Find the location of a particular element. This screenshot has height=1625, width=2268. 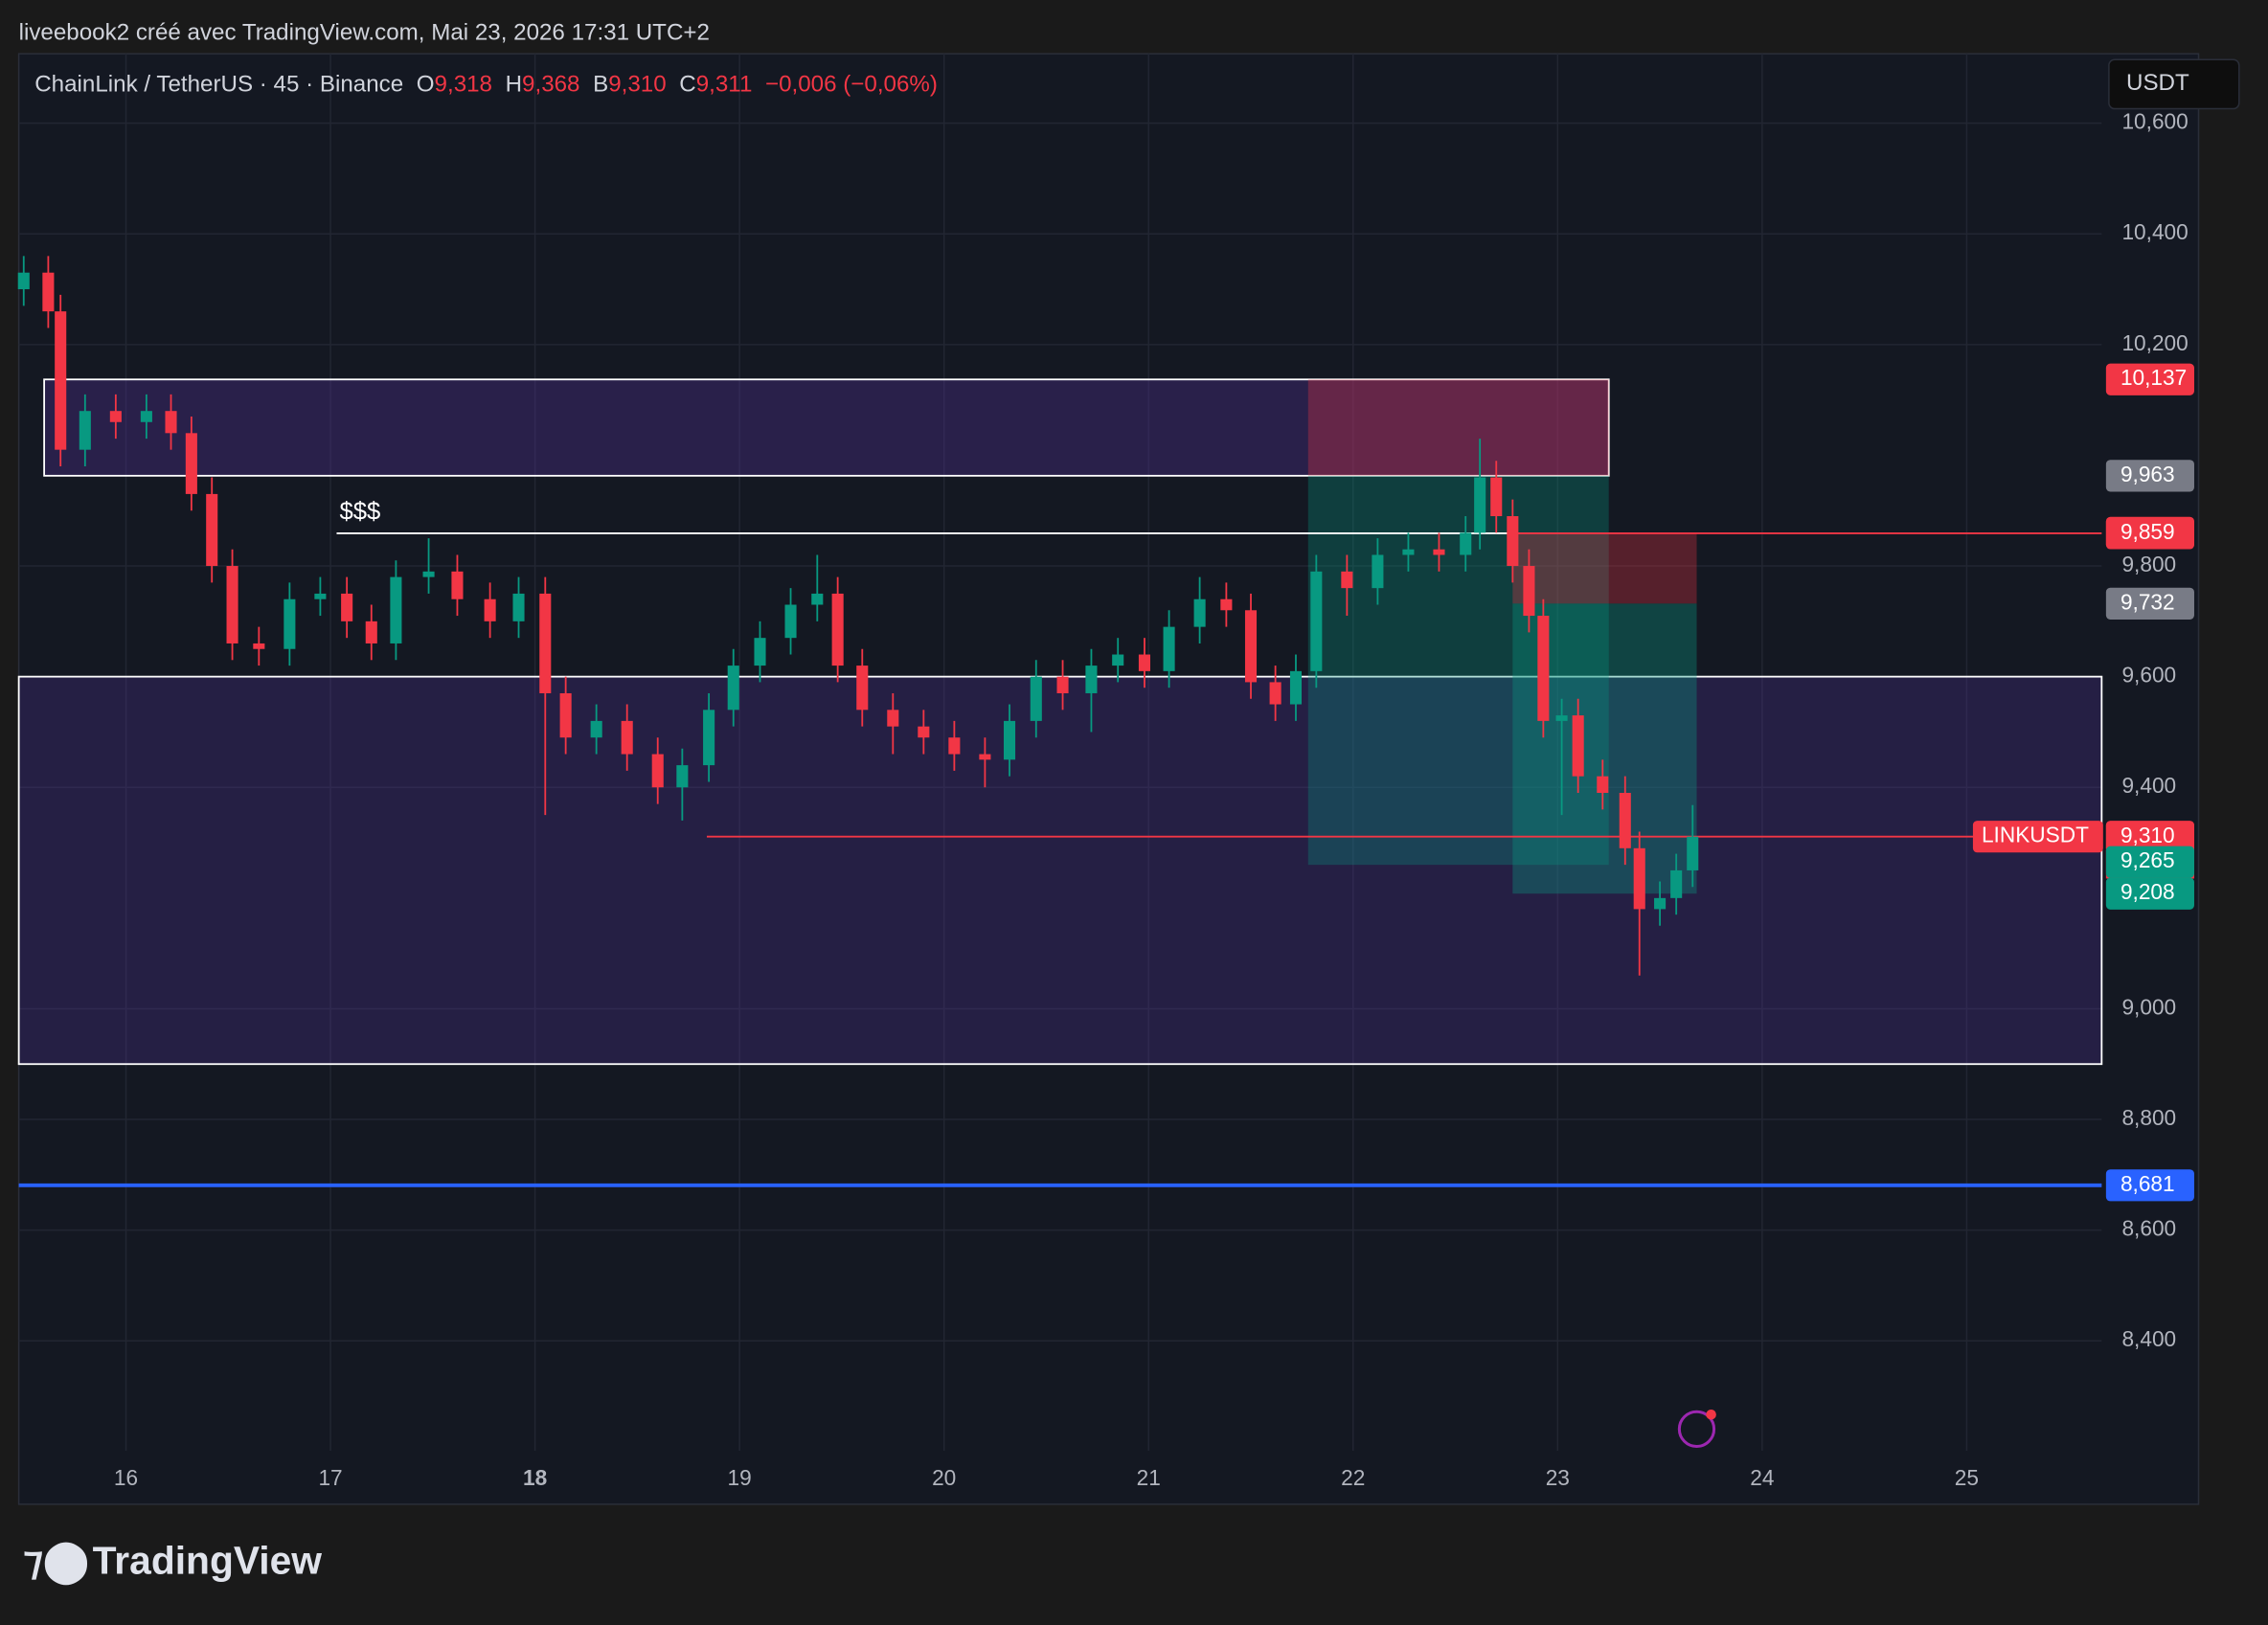

logo-mark: ⁊⬤ is located at coordinates (55, 1562).